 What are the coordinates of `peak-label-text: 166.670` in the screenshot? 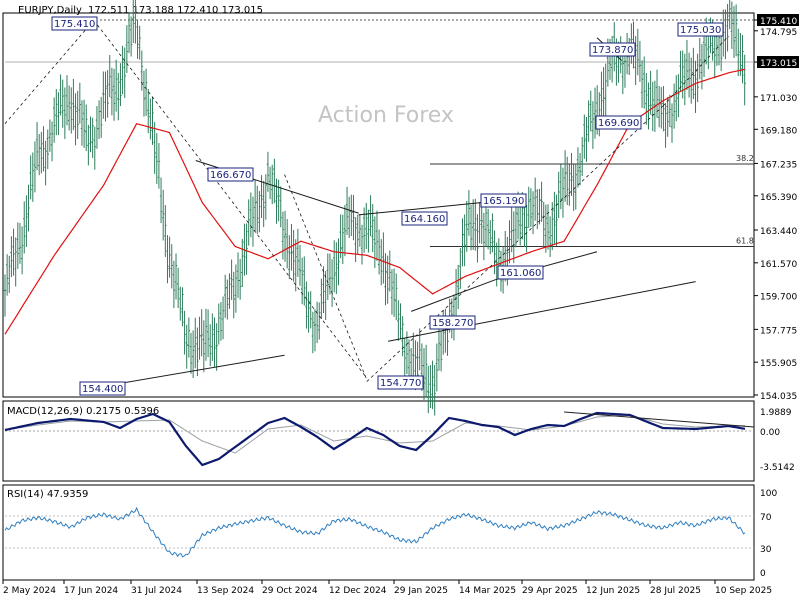 It's located at (230, 175).